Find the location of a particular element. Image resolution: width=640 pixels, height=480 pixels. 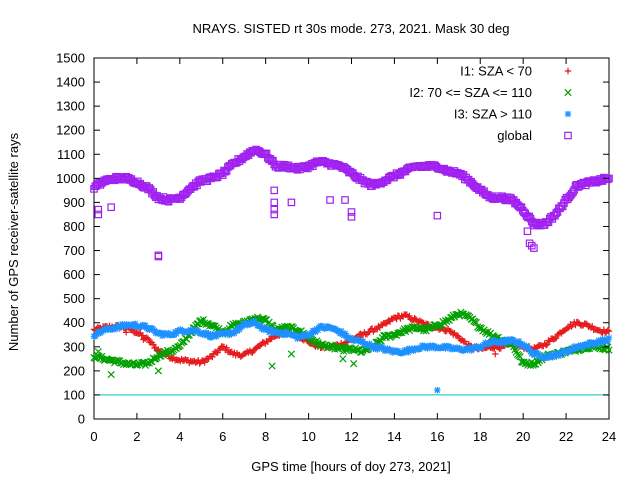

x-tick-label: 12 is located at coordinates (351, 436).